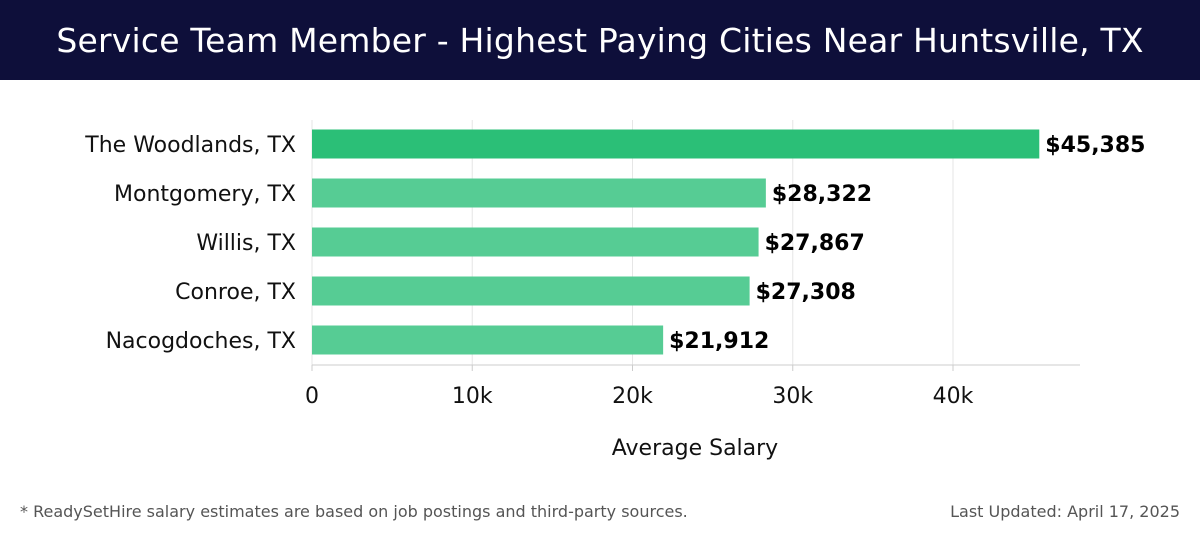  What do you see at coordinates (953, 396) in the screenshot?
I see `x-tick-label: 40k` at bounding box center [953, 396].